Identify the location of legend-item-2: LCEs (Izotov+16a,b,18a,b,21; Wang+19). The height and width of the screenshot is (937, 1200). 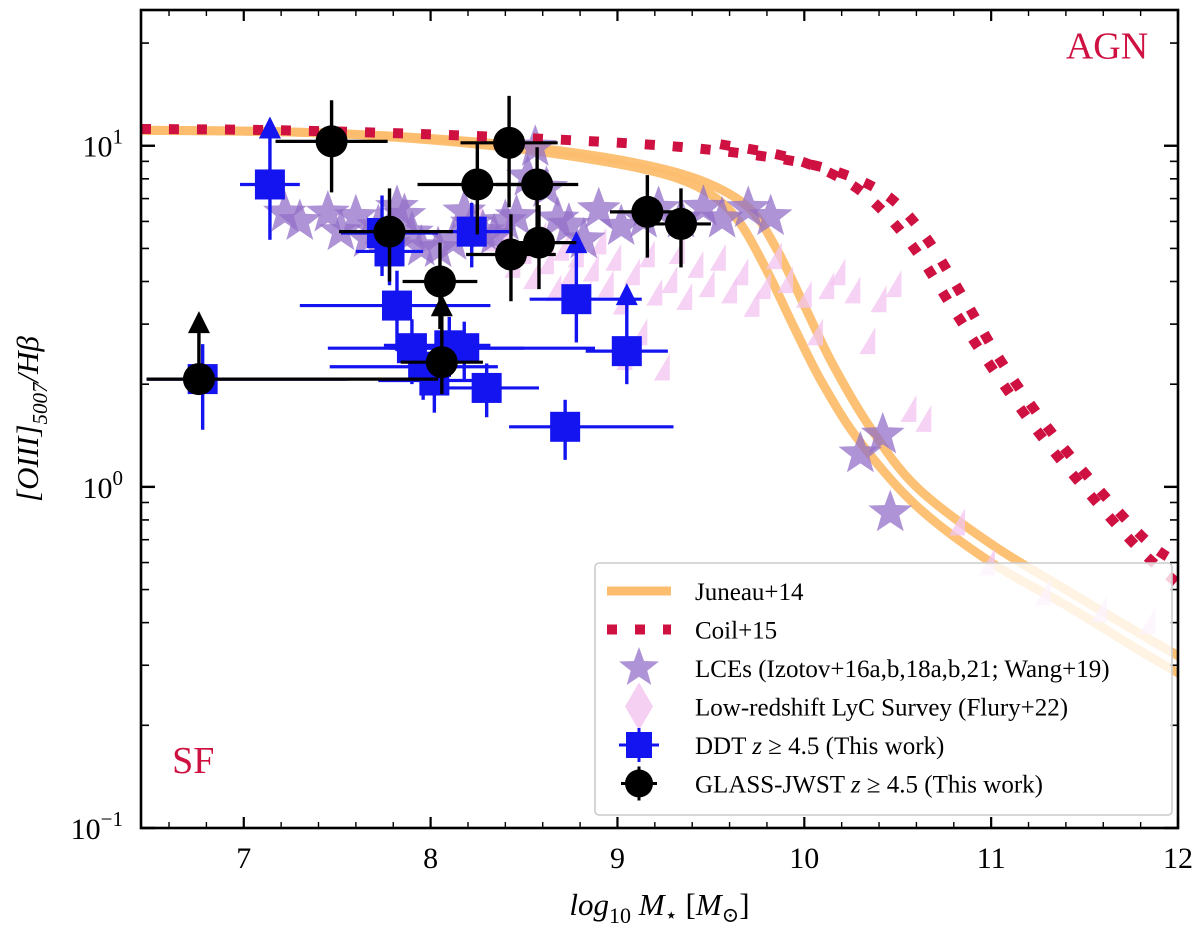
(864, 666).